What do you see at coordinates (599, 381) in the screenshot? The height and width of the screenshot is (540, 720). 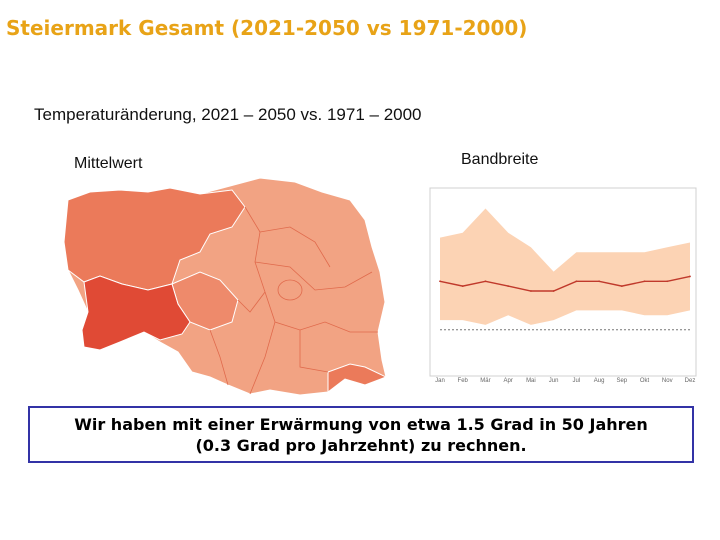 I see `x-tick-label: Aug` at bounding box center [599, 381].